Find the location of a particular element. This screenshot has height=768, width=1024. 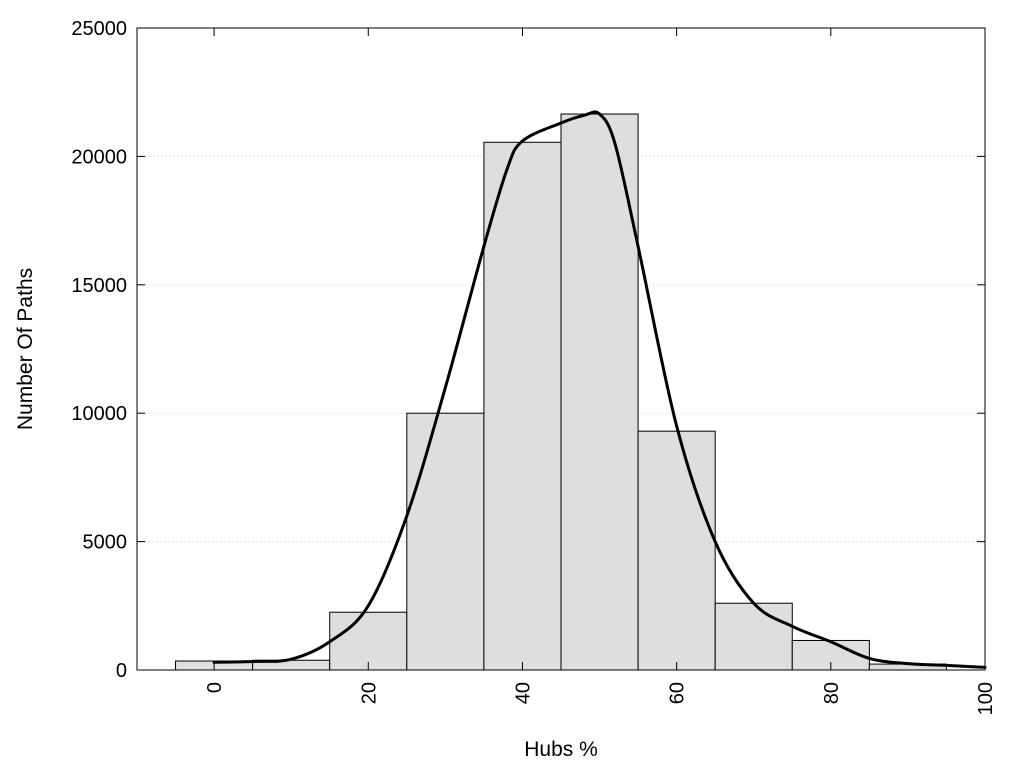

x-axis-label: Hubs % is located at coordinates (561, 749).